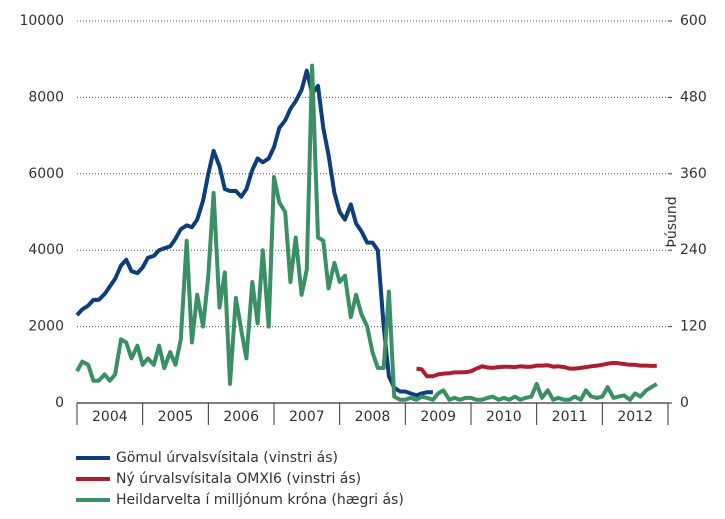 The width and height of the screenshot is (725, 519). Describe the element at coordinates (307, 417) in the screenshot. I see `x-tick-label: 2007` at that location.